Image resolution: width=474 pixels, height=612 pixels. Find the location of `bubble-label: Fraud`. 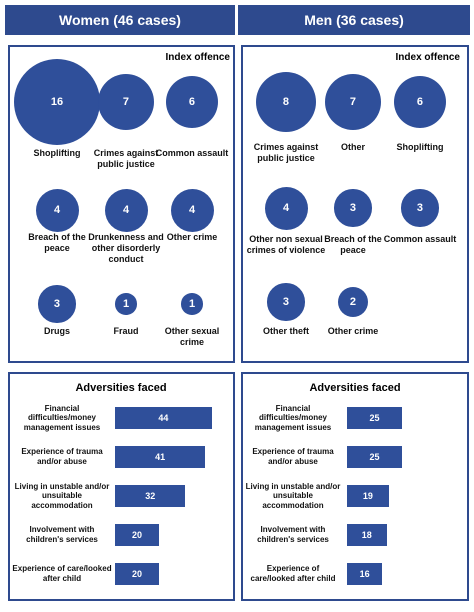

bubble-label: Fraud is located at coordinates (126, 331).